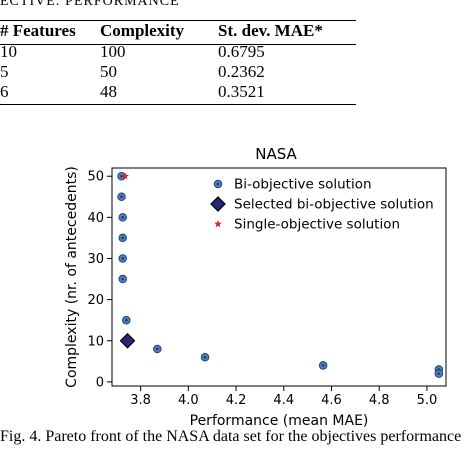 Image resolution: width=474 pixels, height=454 pixels. What do you see at coordinates (178, 104) in the screenshot?
I see `table-bottom-rule` at bounding box center [178, 104].